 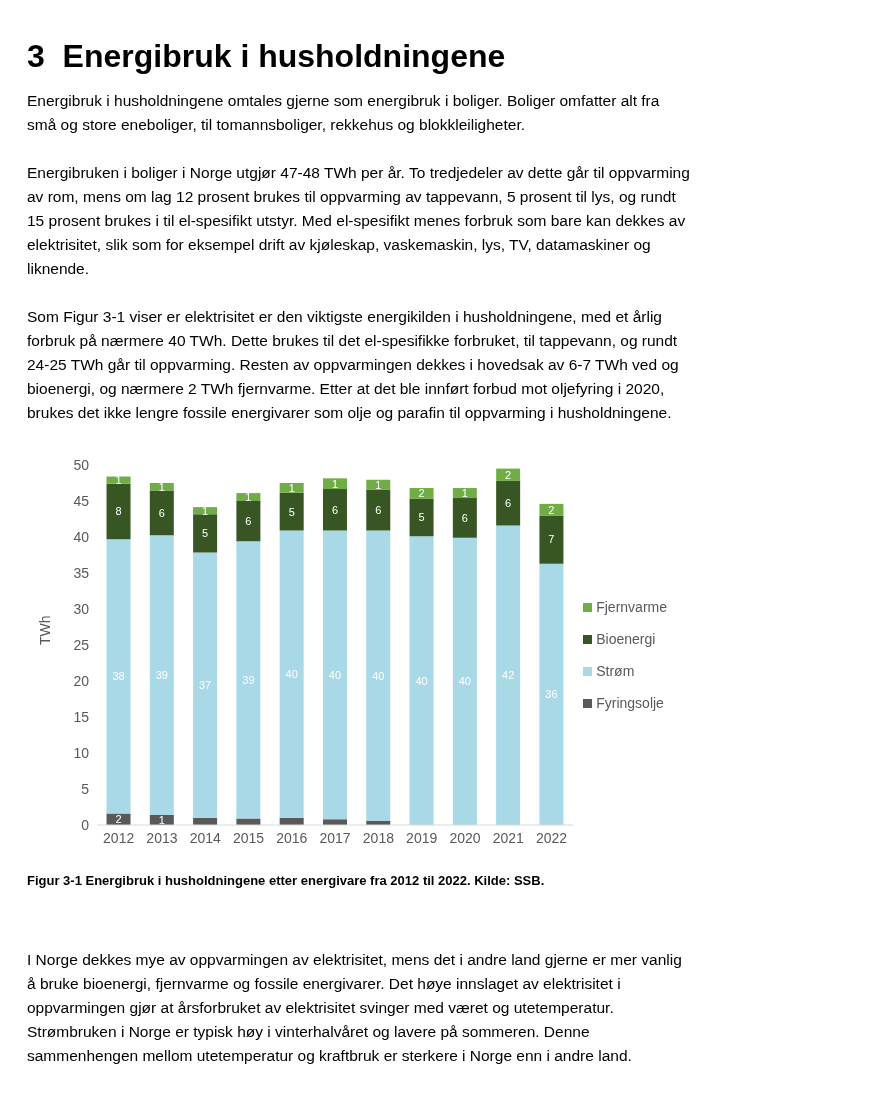 I want to click on legend-label: Fyringsolje, so click(x=630, y=703).